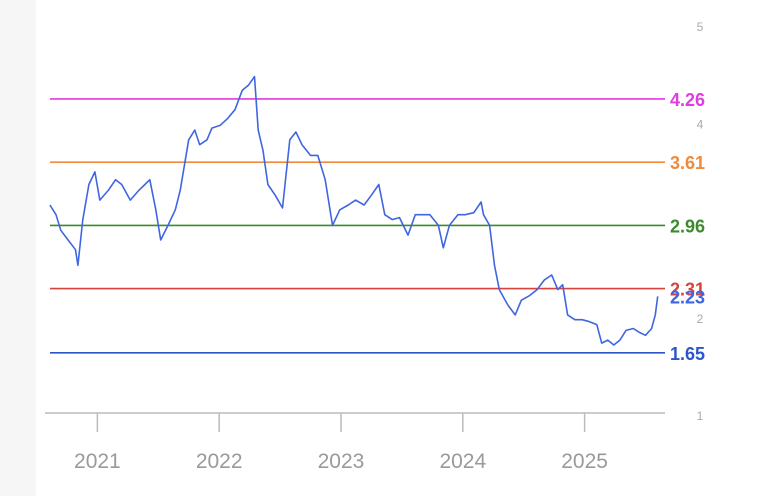  Describe the element at coordinates (18, 248) in the screenshot. I see `side-strip` at that location.